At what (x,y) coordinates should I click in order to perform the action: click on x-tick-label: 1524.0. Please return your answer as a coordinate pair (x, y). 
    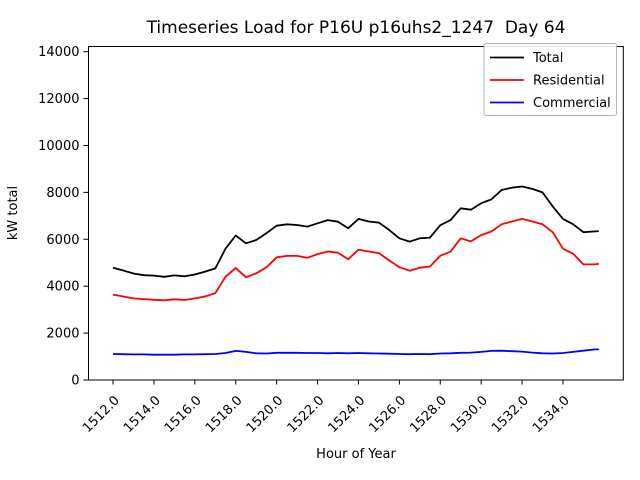
    Looking at the image, I should click on (347, 414).